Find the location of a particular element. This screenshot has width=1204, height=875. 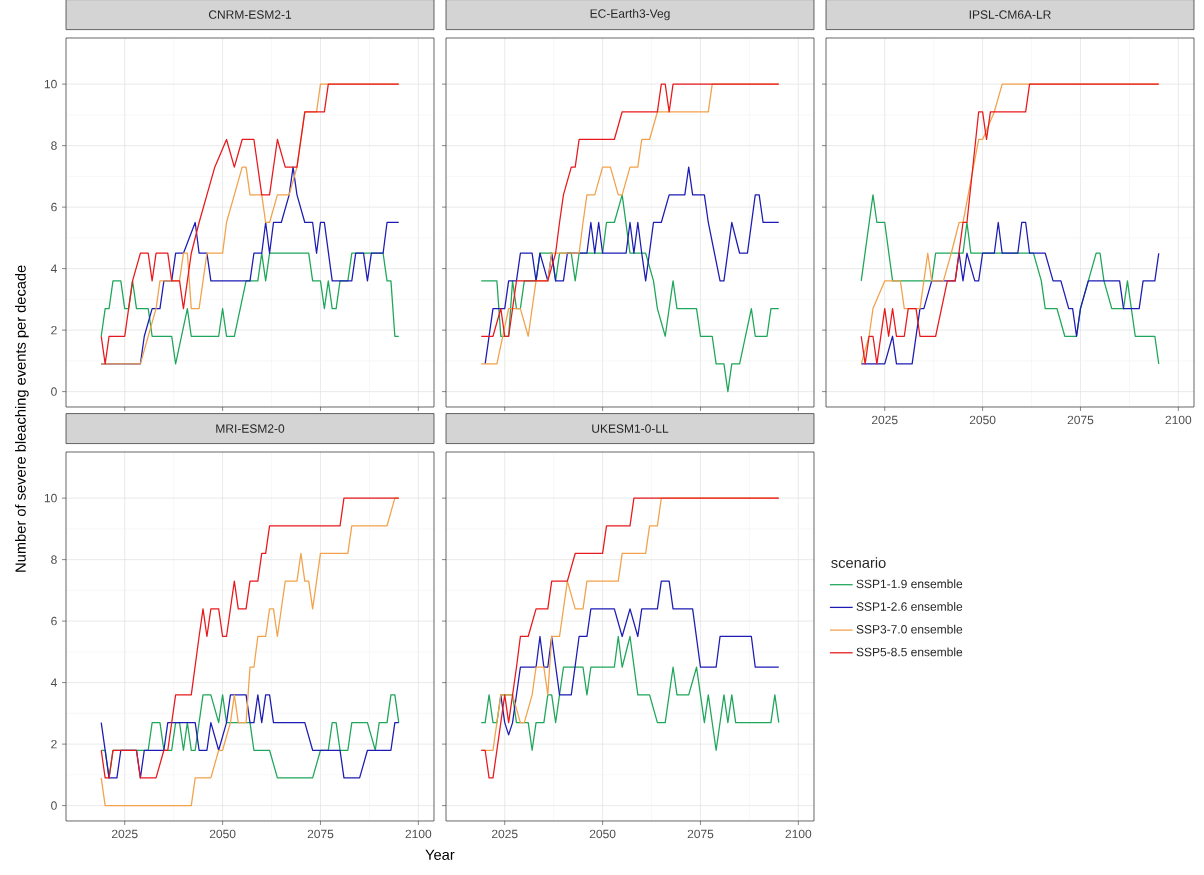

chart-title: UKESM1-0-LL is located at coordinates (630, 428).